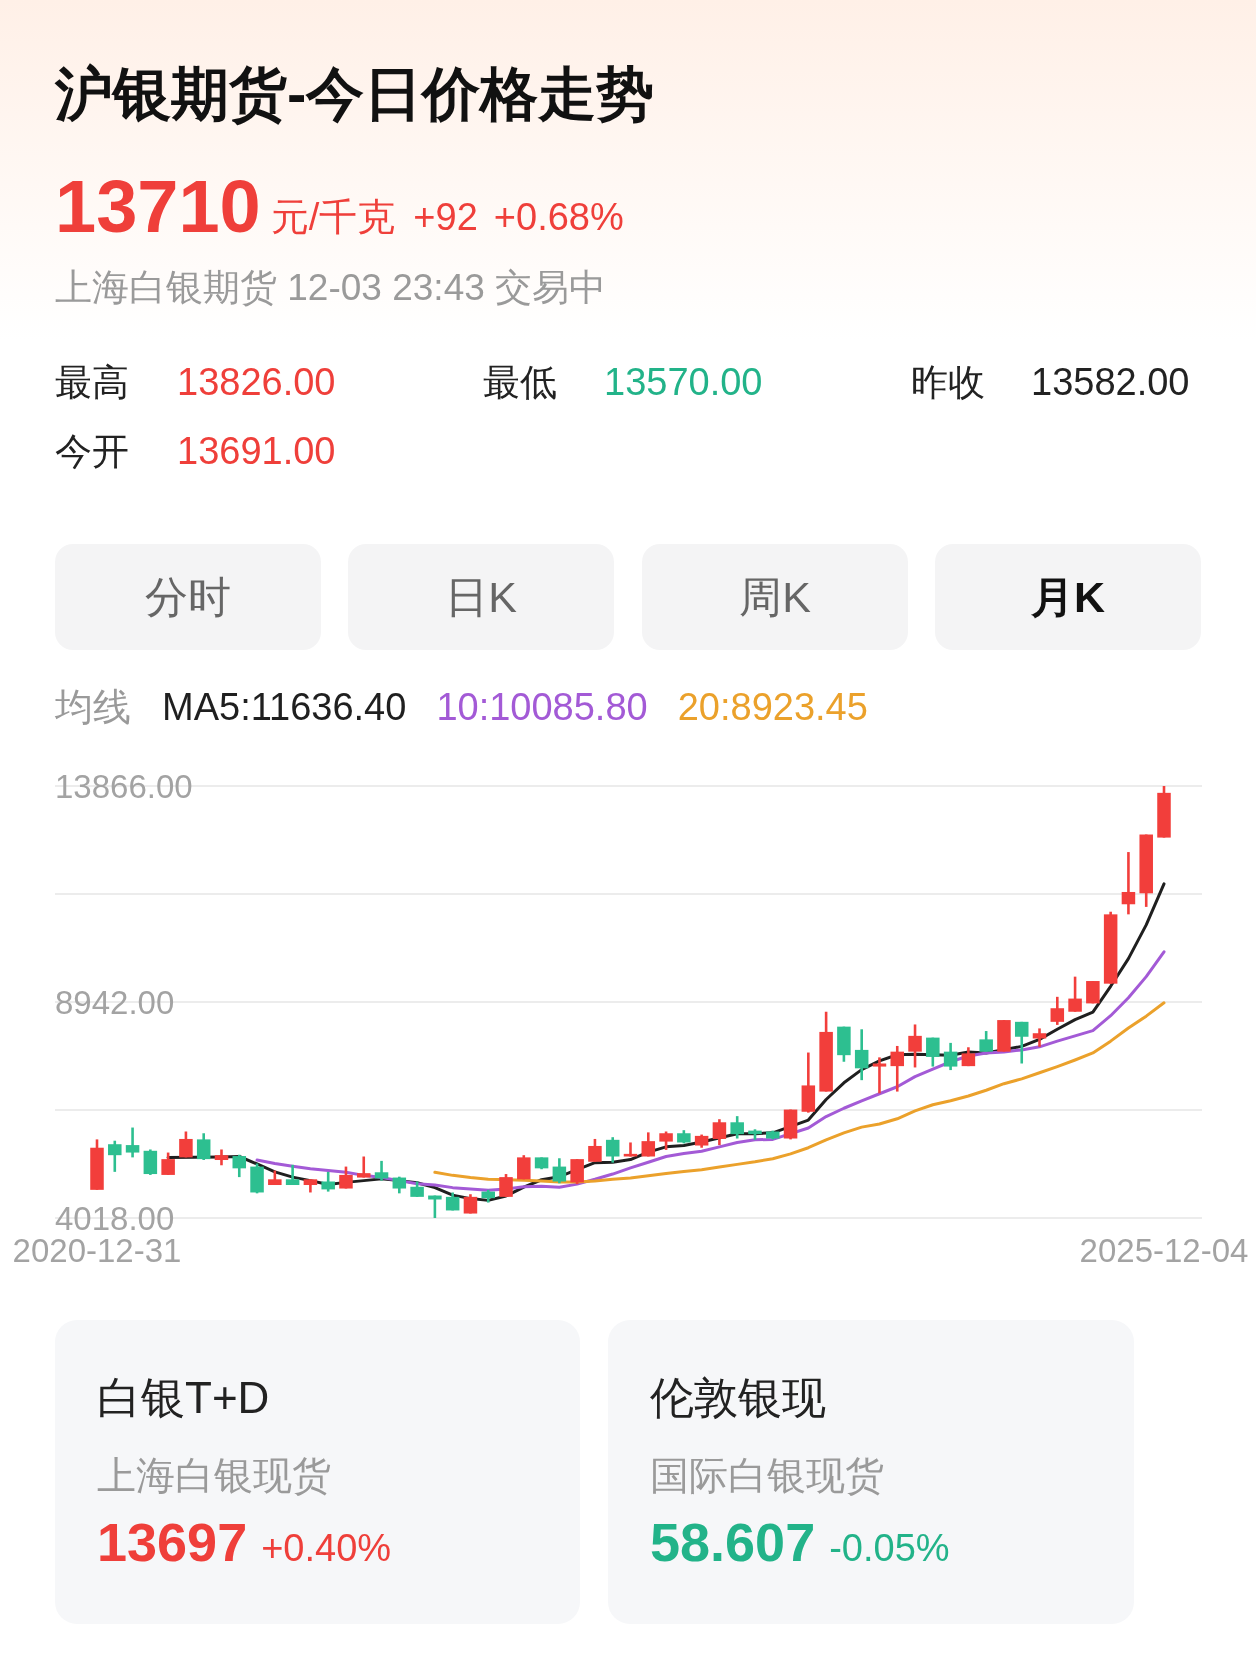 This screenshot has width=1256, height=1653. I want to click on tab-button: 月K, so click(1068, 597).